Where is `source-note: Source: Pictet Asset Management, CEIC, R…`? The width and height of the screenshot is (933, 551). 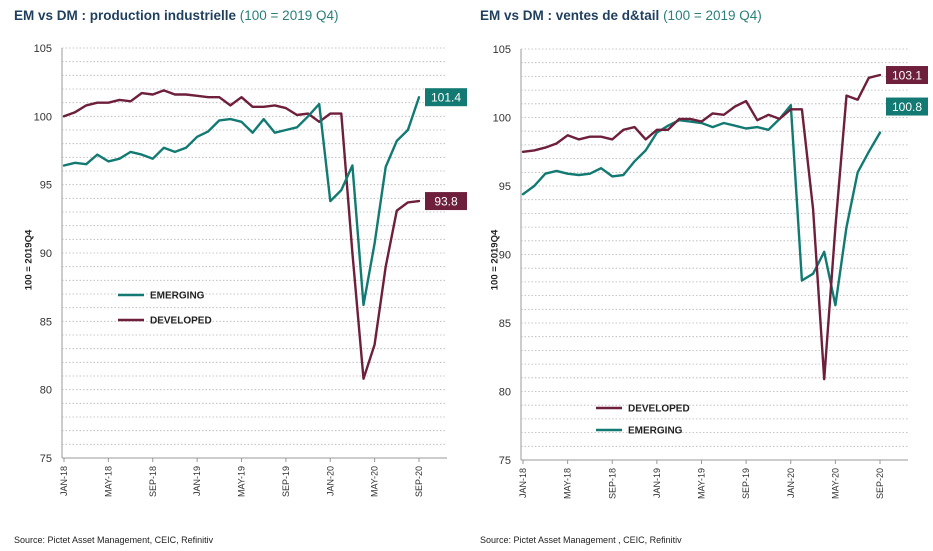 source-note: Source: Pictet Asset Management, CEIC, R… is located at coordinates (114, 540).